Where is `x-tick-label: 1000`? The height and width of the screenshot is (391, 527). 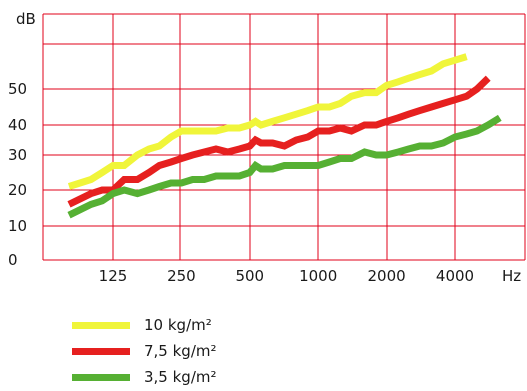 x-tick-label: 1000 is located at coordinates (318, 276).